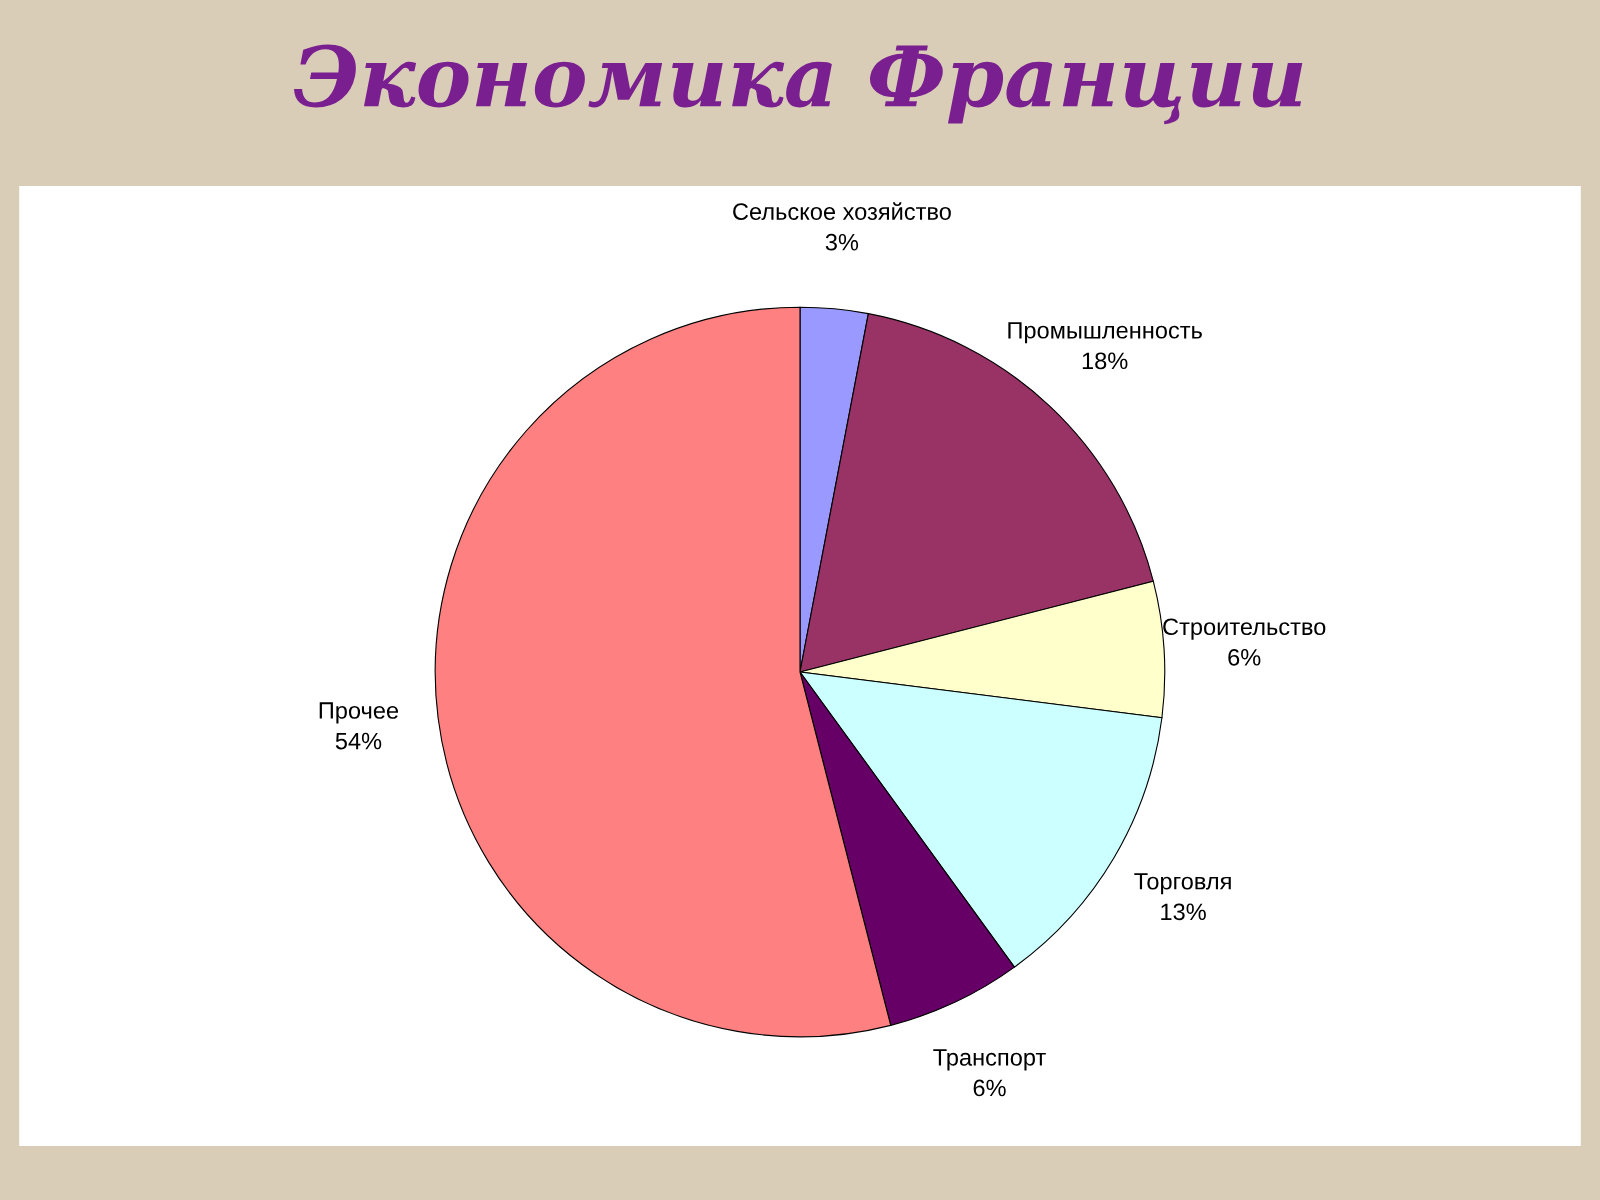 This screenshot has width=1600, height=1200. Describe the element at coordinates (1105, 361) in the screenshot. I see `data-label: 18%` at that location.